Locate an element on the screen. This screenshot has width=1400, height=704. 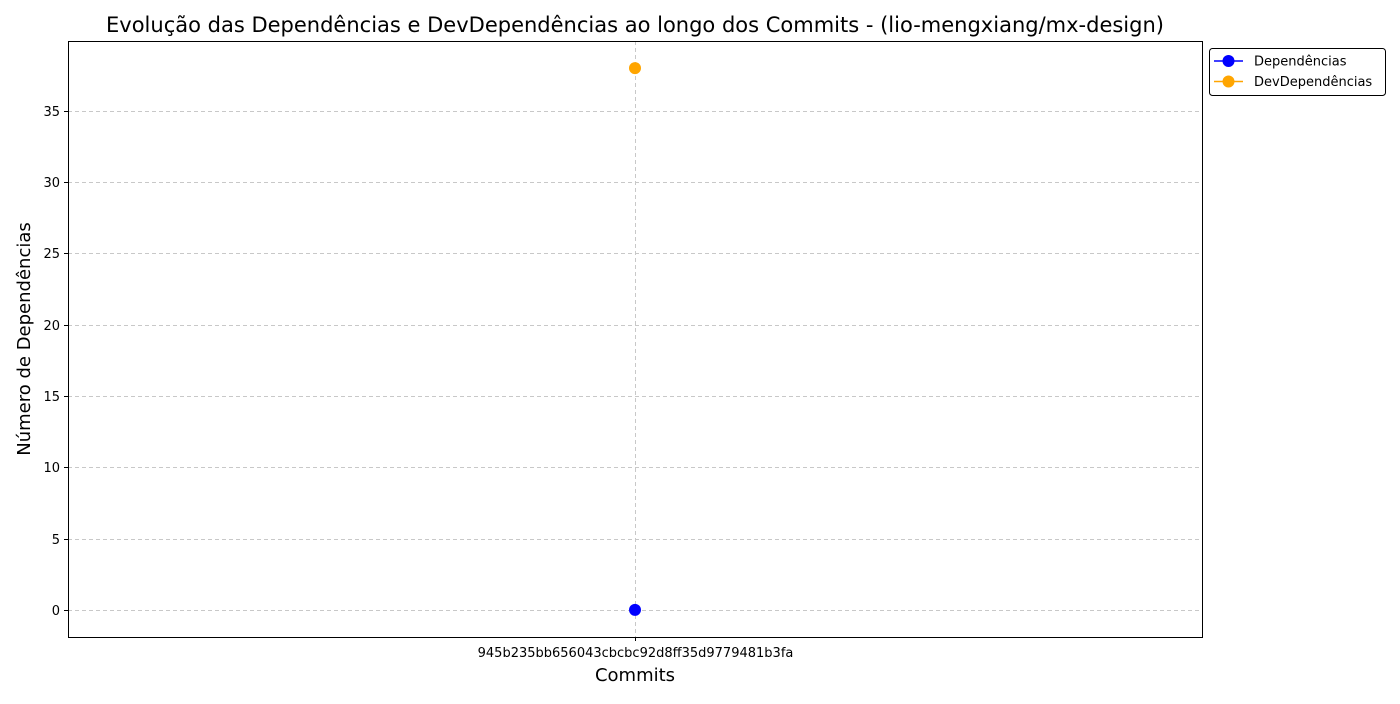
x-tick-label: 945b235bb656043cbcbc92d8ff35d9779481b3fa is located at coordinates (636, 653).